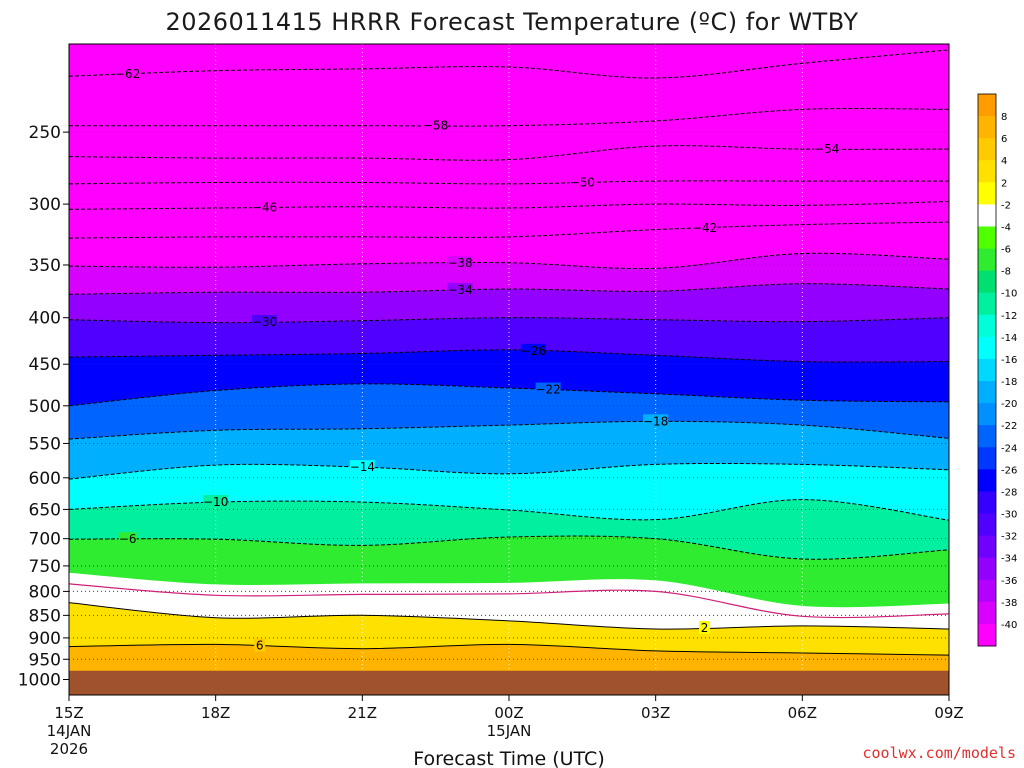 This screenshot has height=768, width=1024. I want to click on isotherm-label-bg--26, so click(533, 350).